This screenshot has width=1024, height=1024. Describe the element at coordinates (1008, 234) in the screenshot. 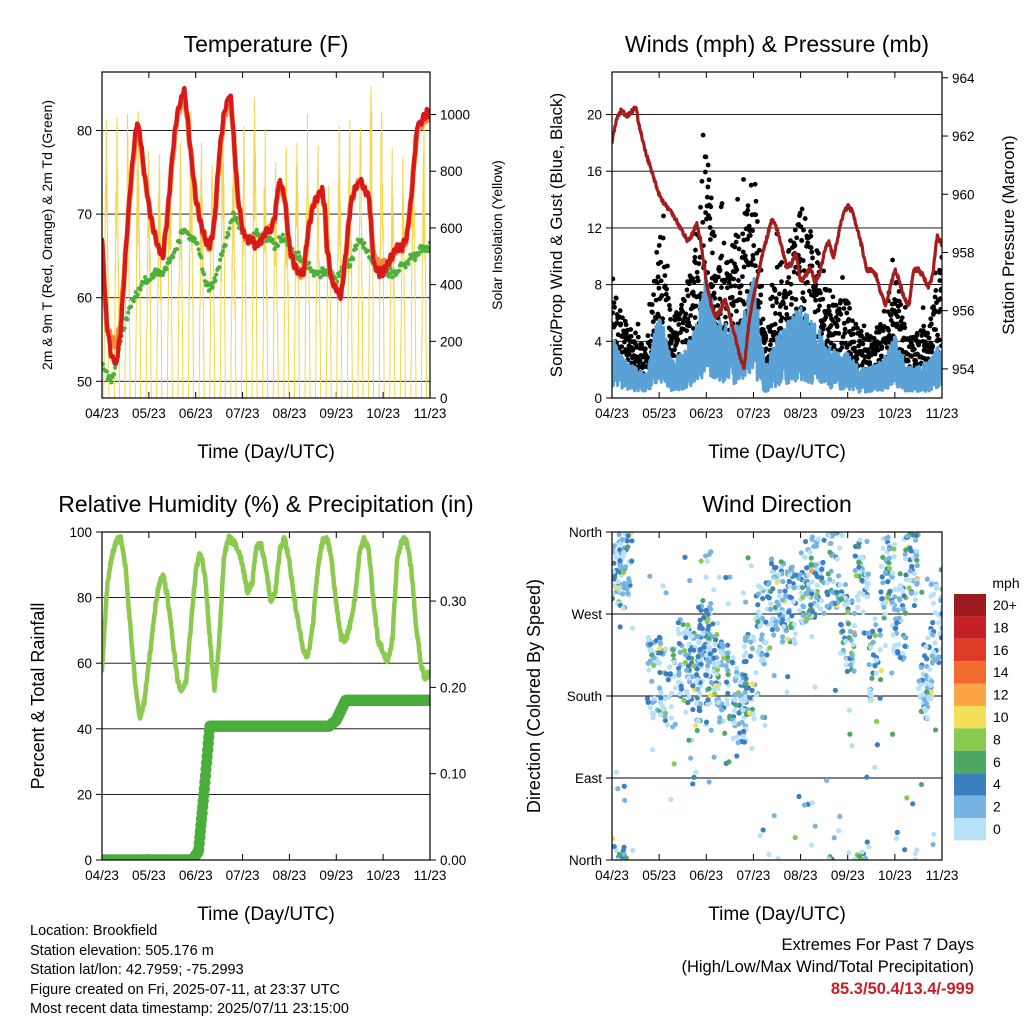

I see `y2-axis-label: Station Pressure (Maroon)` at that location.